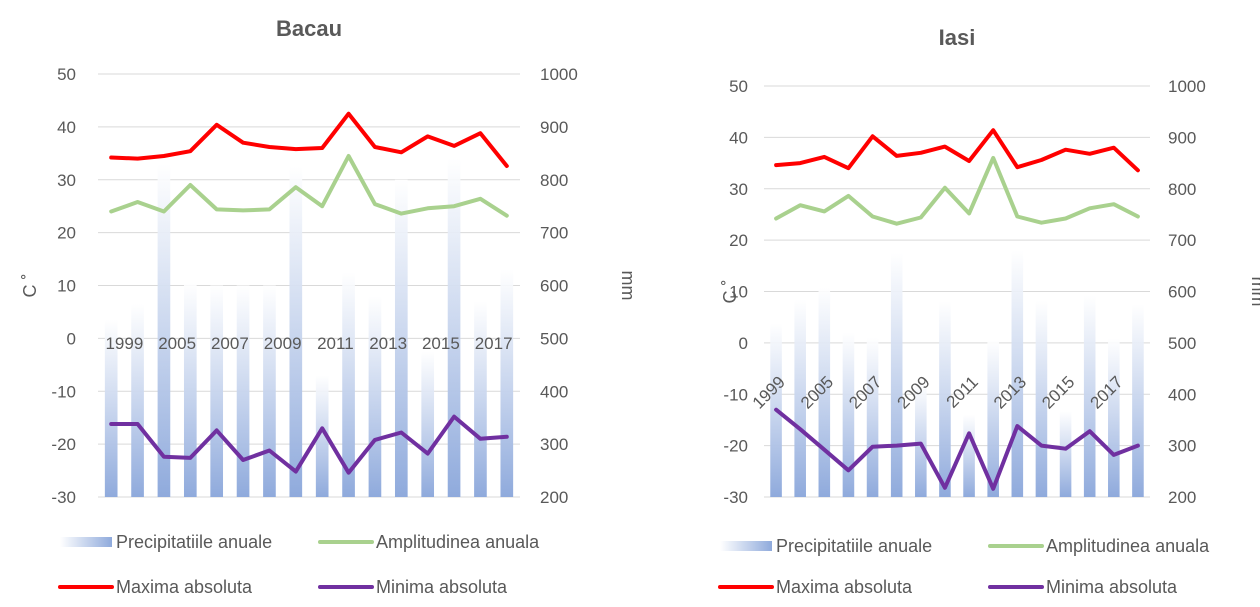  I want to click on x-tick-label: 2007, so click(230, 343).